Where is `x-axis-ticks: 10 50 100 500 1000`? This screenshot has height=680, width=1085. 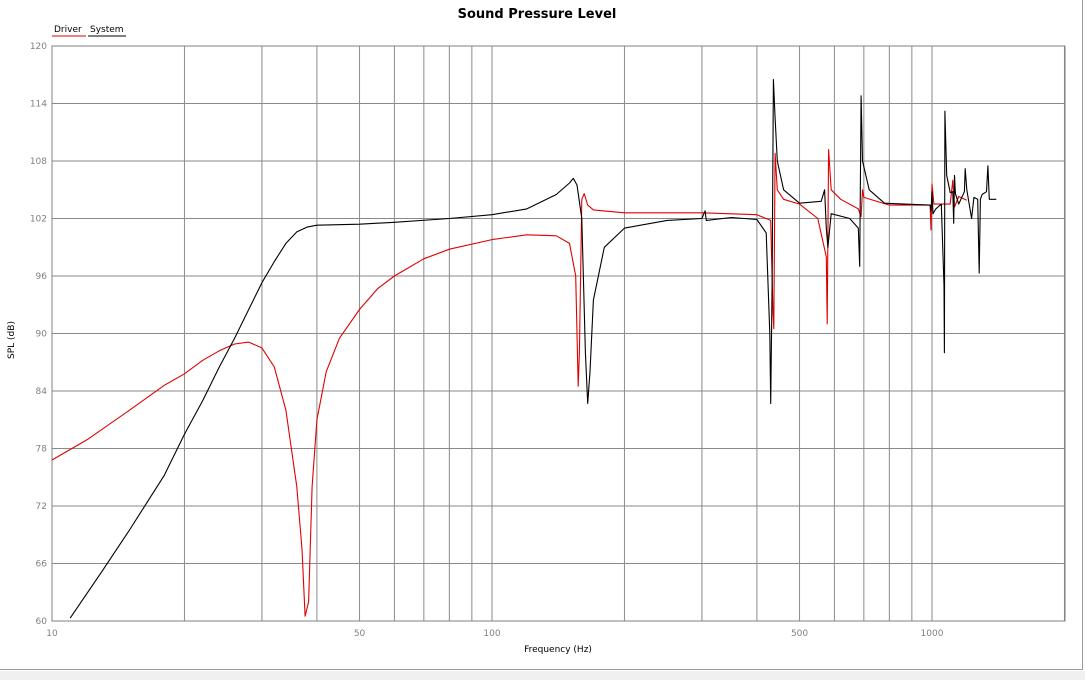 x-axis-ticks: 10 50 100 500 1000 is located at coordinates (494, 634).